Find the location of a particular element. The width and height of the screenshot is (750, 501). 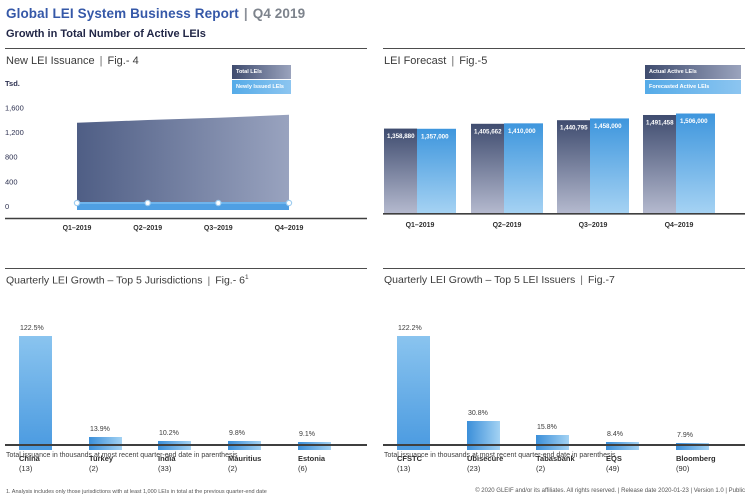

growth-percent-label: 8.4% is located at coordinates (615, 434).